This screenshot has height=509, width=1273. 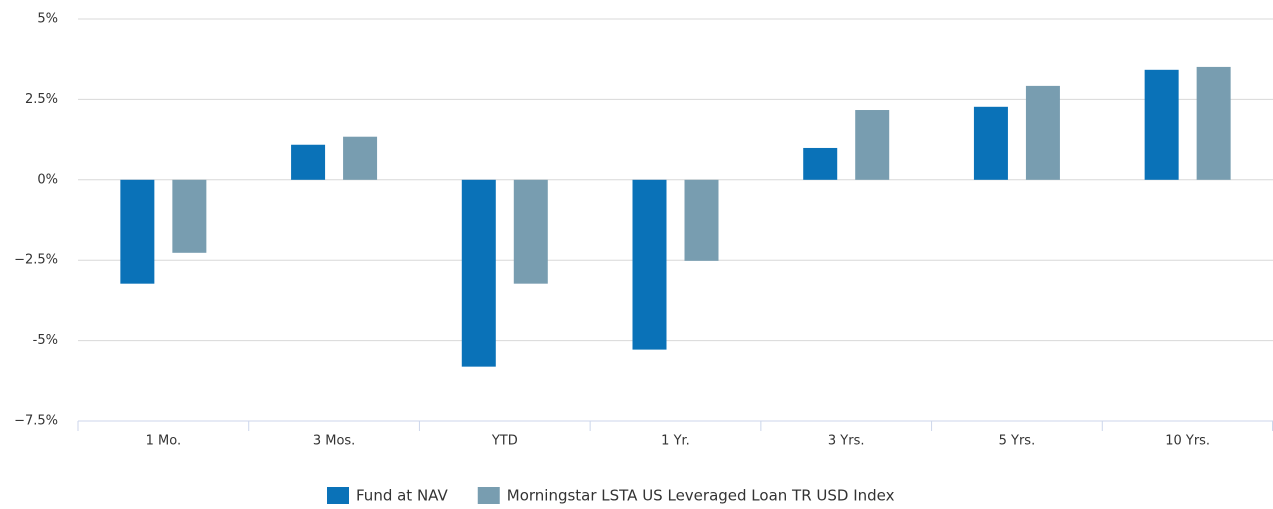 I want to click on y-tick-label: 2.5%, so click(x=41, y=99).